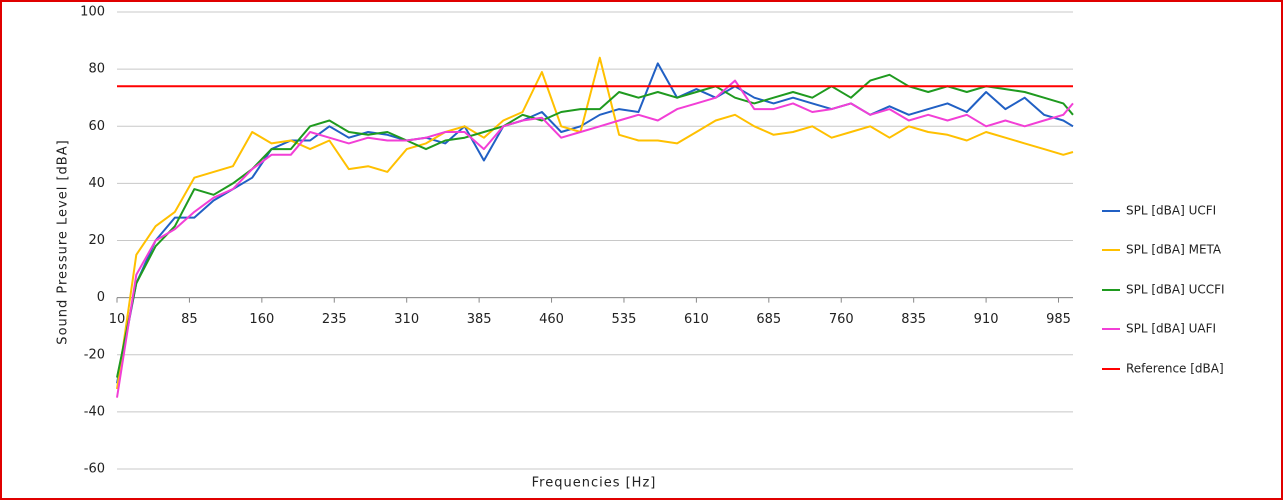 This screenshot has height=500, width=1283. I want to click on x-tick-label: 235, so click(334, 319).